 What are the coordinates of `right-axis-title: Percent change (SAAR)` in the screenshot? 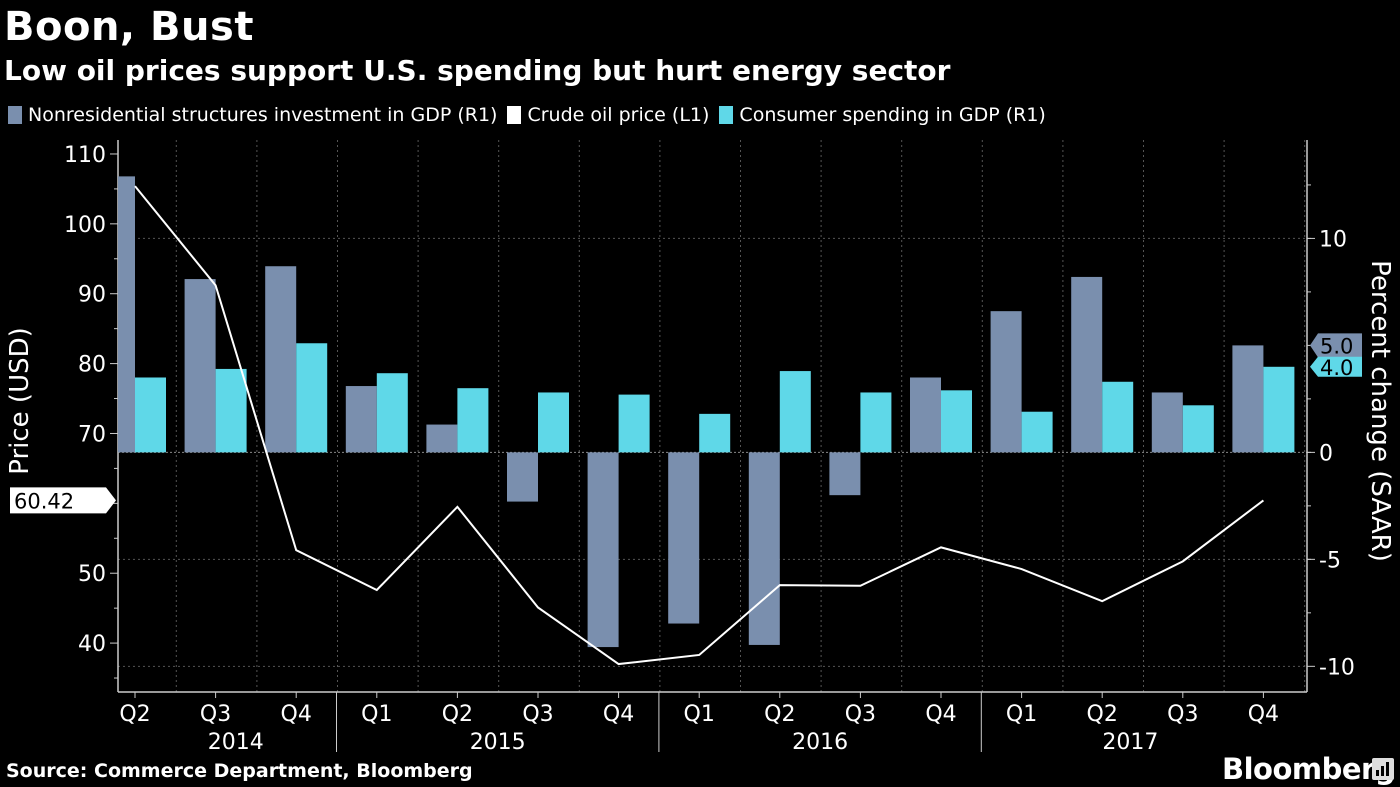 It's located at (1380, 411).